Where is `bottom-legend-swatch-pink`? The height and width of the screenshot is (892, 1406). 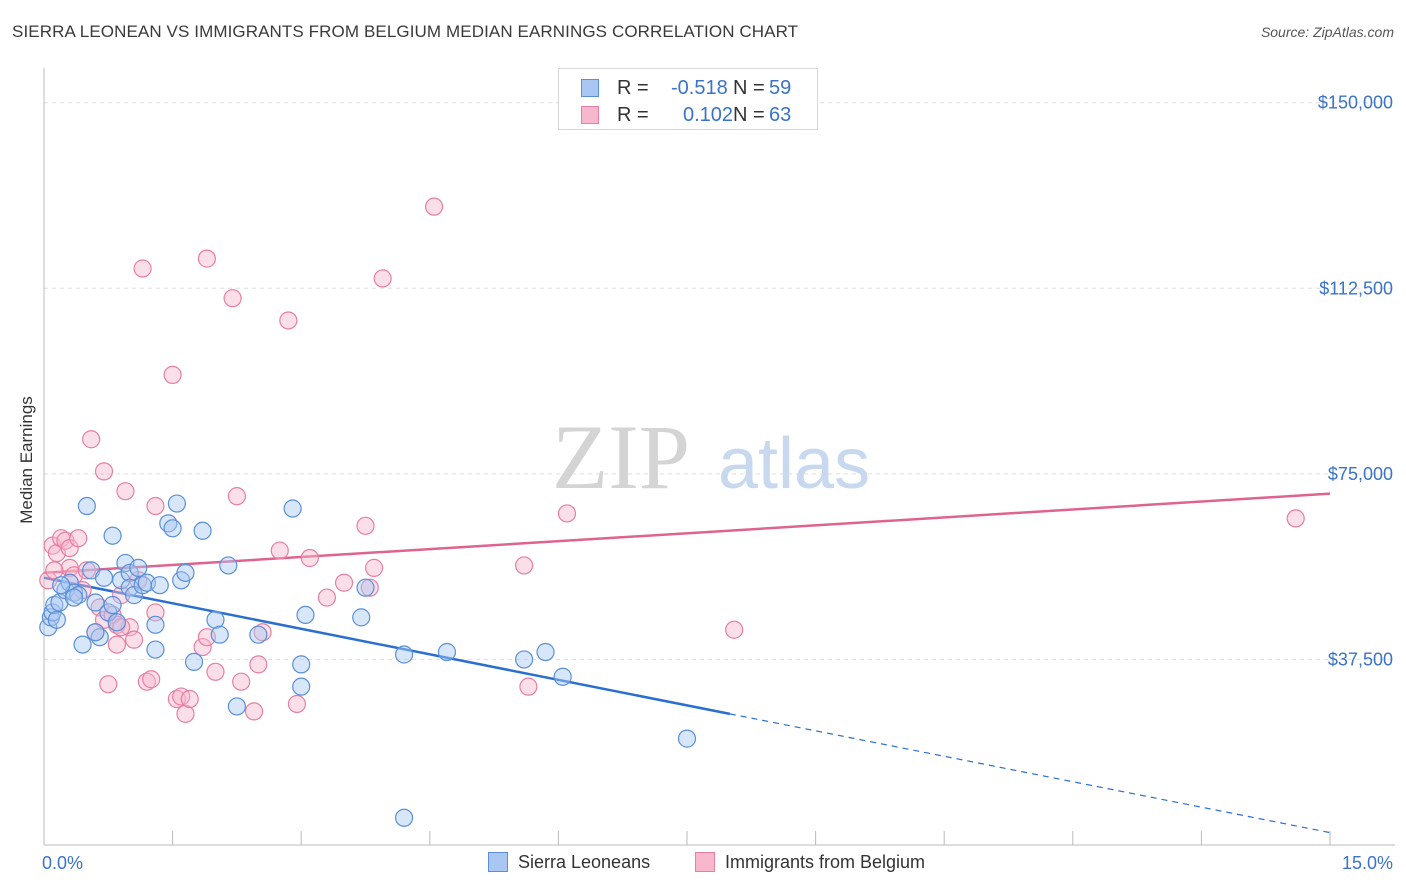 bottom-legend-swatch-pink is located at coordinates (705, 862).